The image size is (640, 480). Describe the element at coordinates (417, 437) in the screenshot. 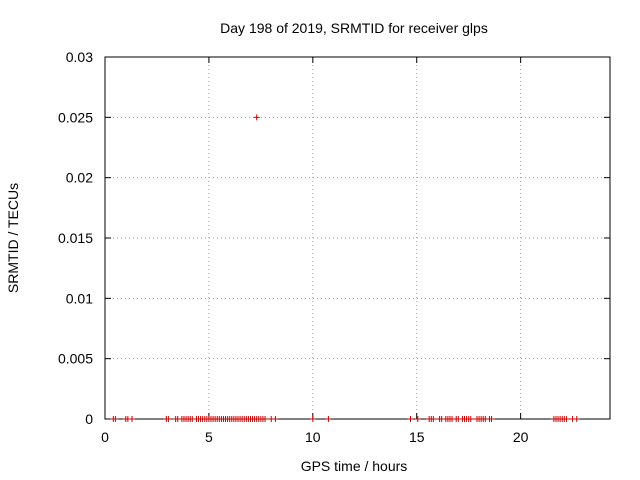

I see `x-tick-label: 15` at that location.